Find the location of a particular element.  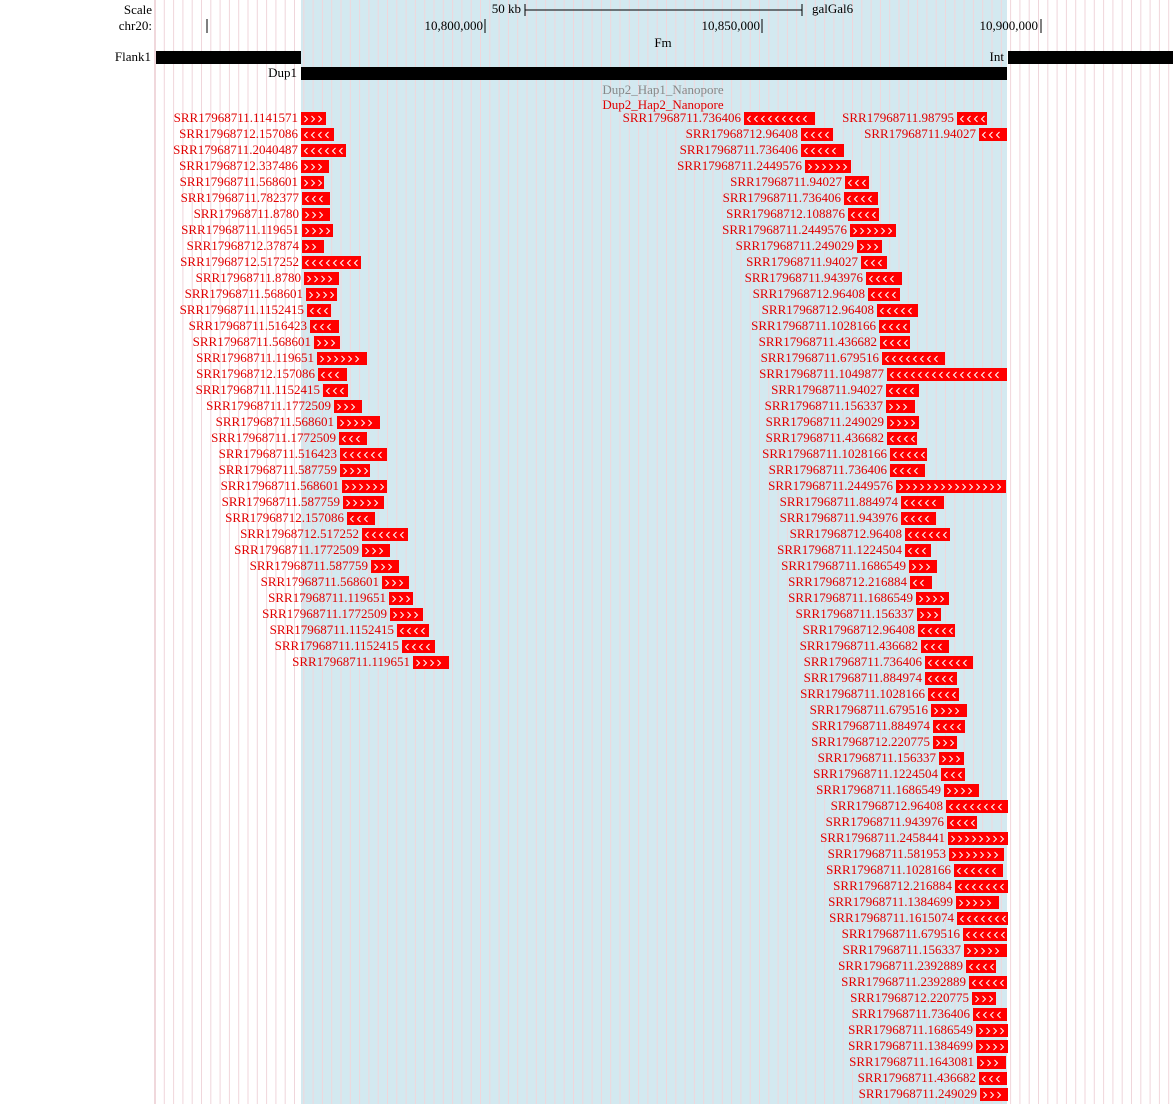

read-label: SRR17968711.736406 is located at coordinates (911, 1013).